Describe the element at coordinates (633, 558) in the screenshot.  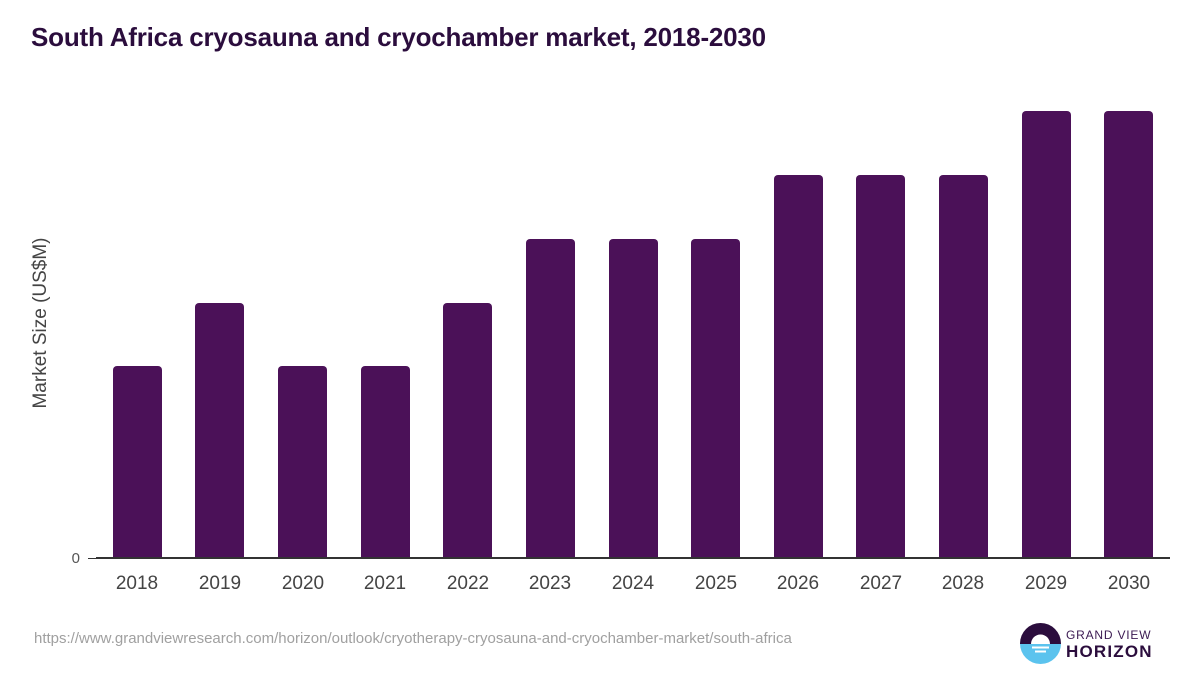
I see `x-axis-line` at that location.